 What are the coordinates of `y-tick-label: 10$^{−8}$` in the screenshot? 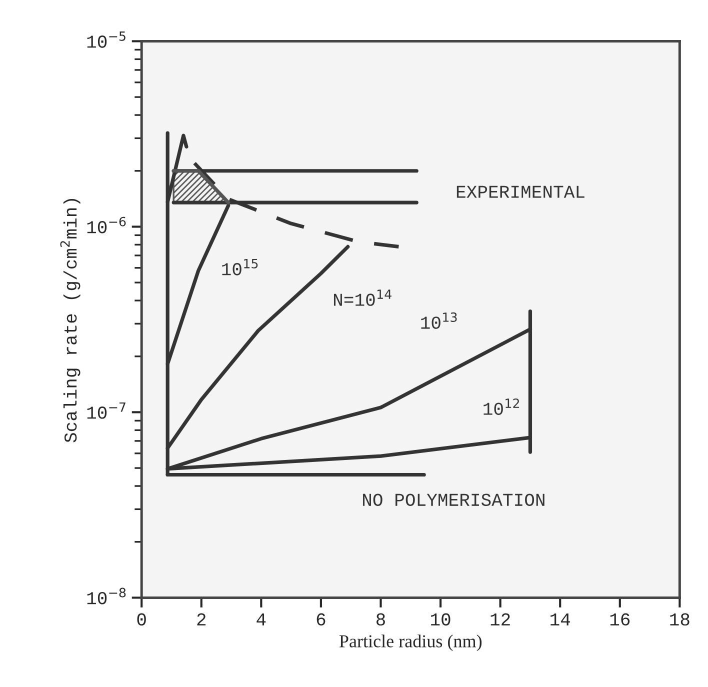 It's located at (106, 596).